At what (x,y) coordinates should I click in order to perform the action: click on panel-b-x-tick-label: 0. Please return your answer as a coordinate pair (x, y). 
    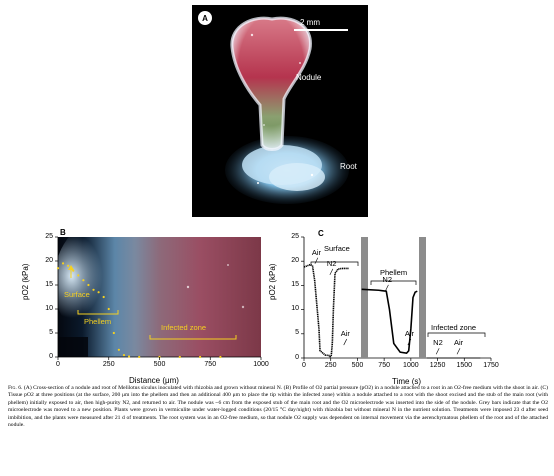
    Looking at the image, I should click on (58, 364).